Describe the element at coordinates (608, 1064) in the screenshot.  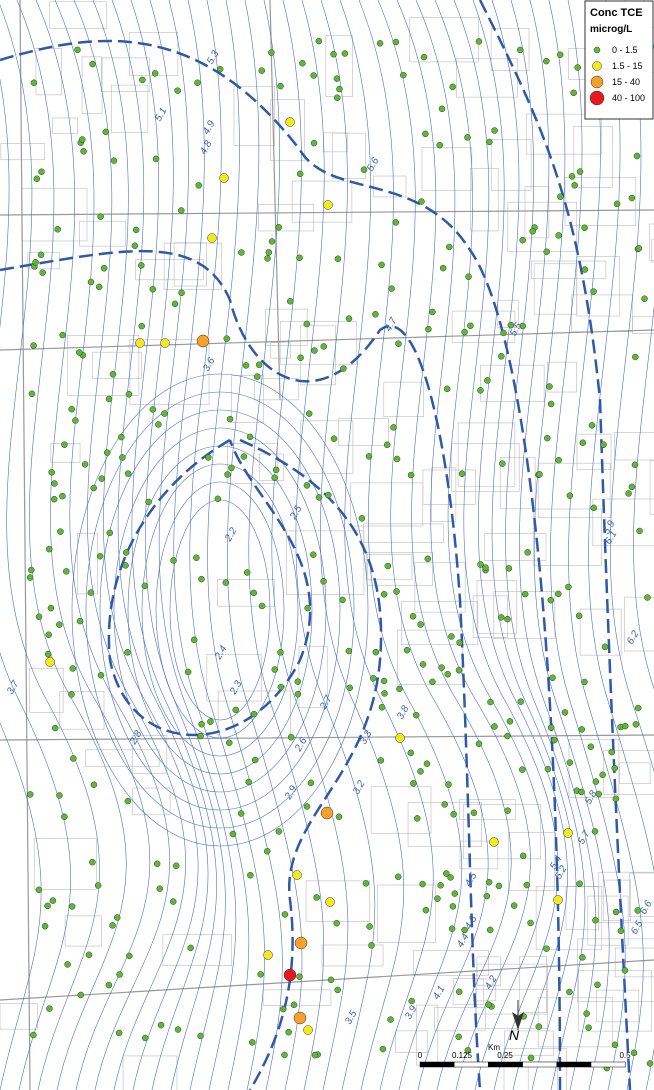
I see `scale-segment` at that location.